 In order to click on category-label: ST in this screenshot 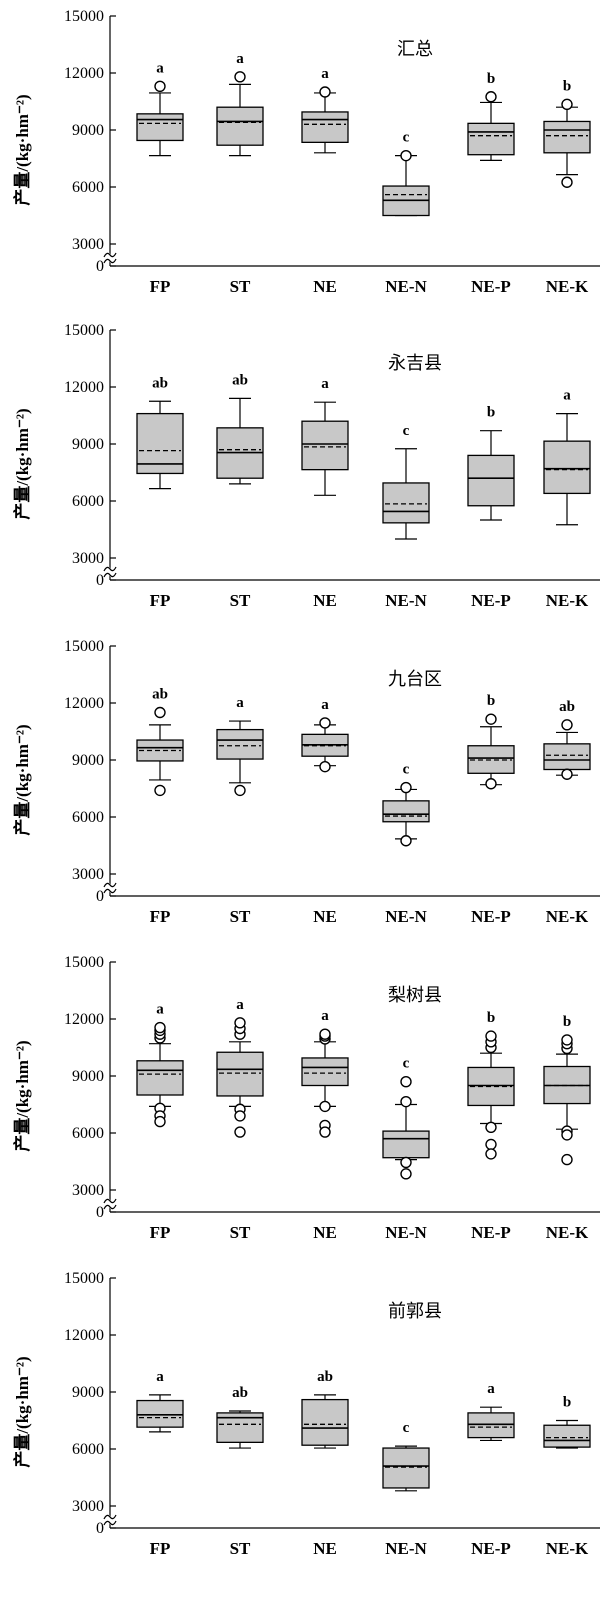, I will do `click(240, 1548)`.